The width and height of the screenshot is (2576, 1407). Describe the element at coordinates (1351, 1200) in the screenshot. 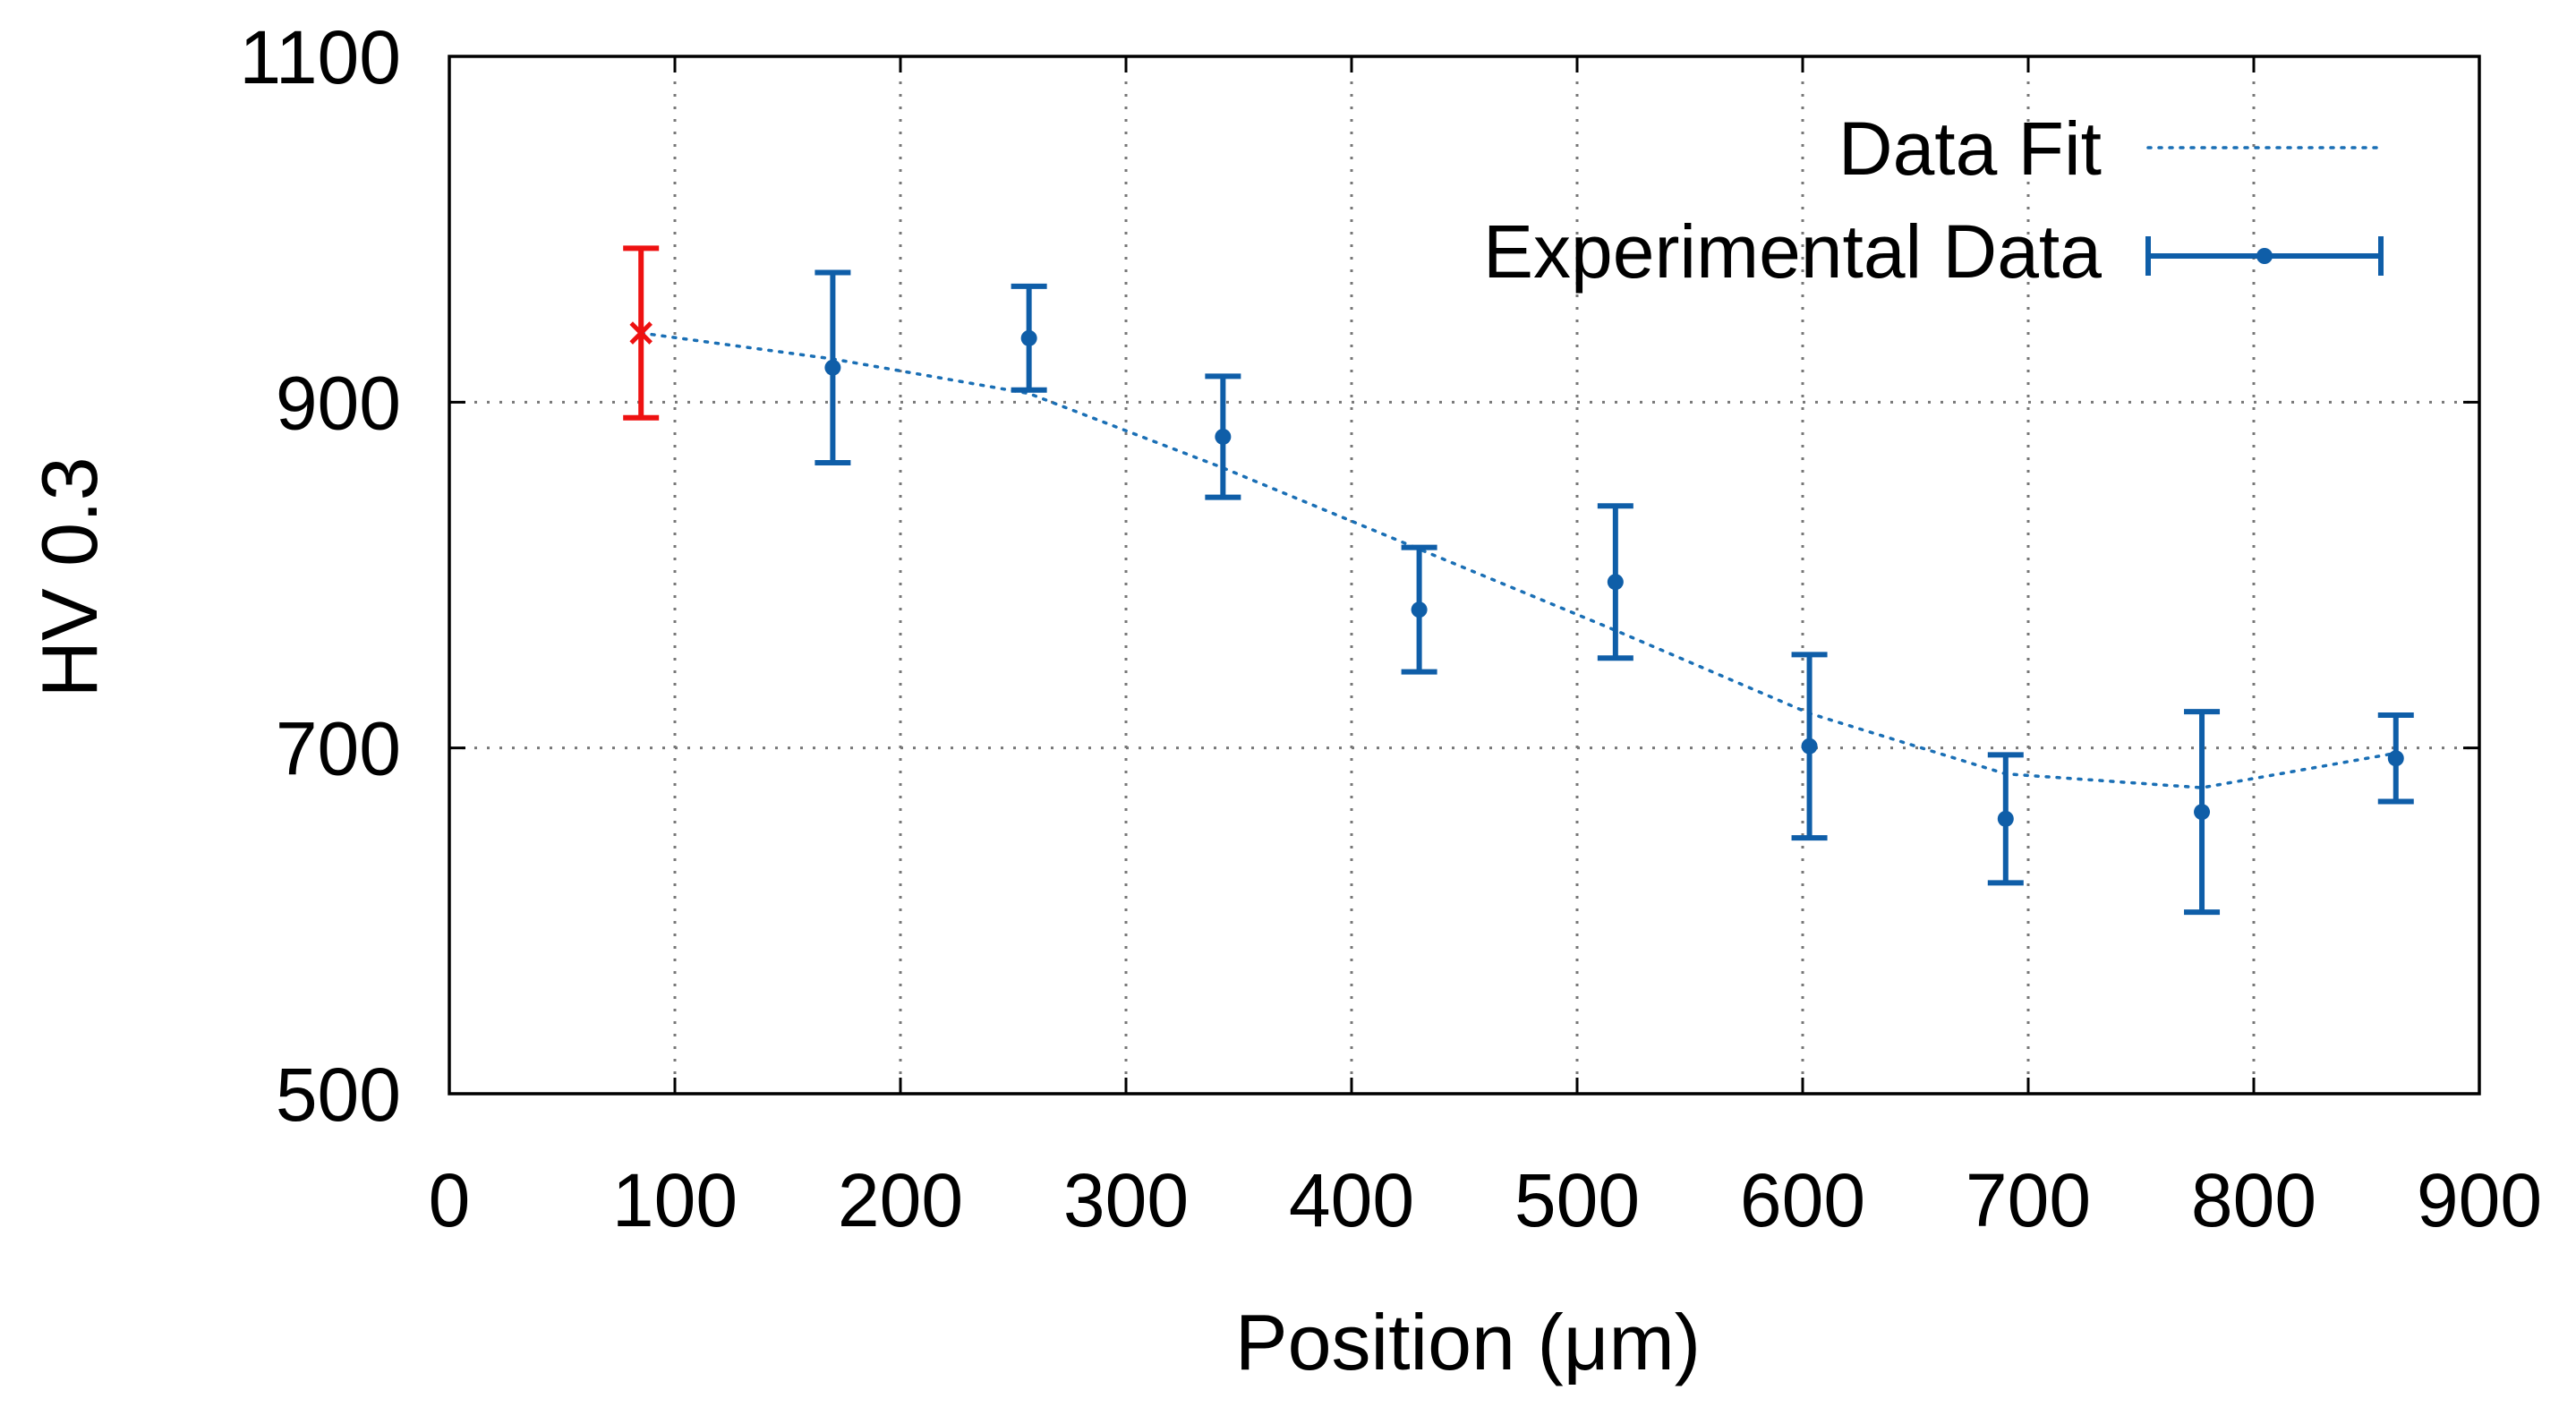

I see `x-tick-label-4: 400` at that location.